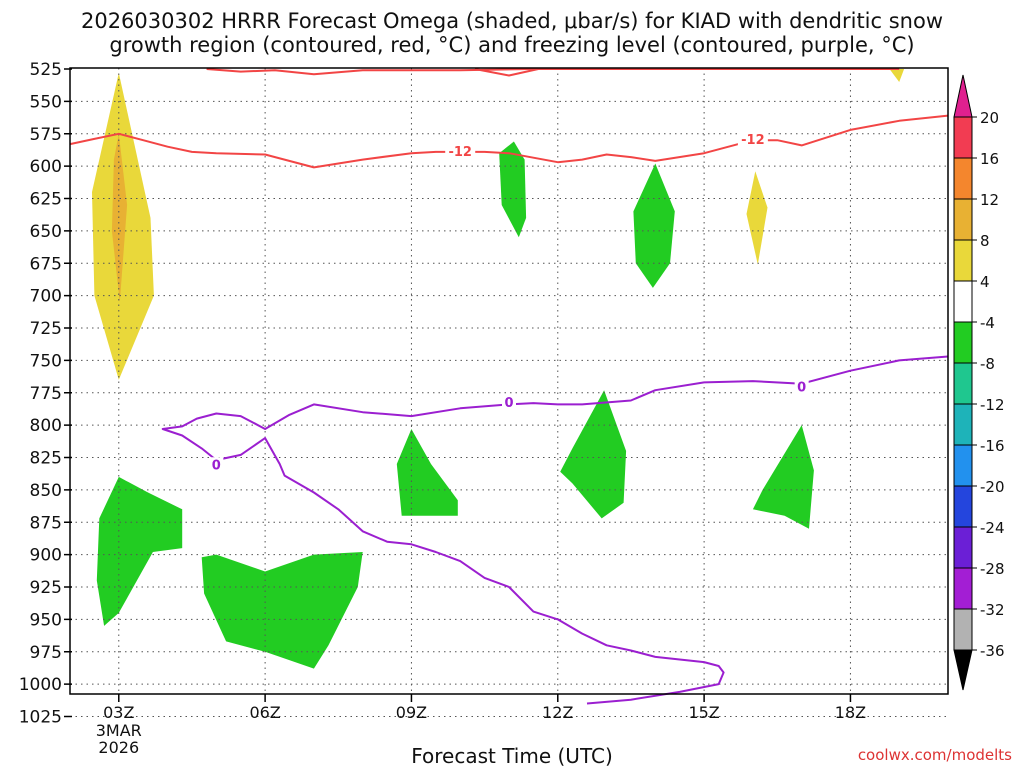 Image resolution: width=1024 pixels, height=768 pixels. What do you see at coordinates (46, 232) in the screenshot?
I see `y-tick-label: 650` at bounding box center [46, 232].